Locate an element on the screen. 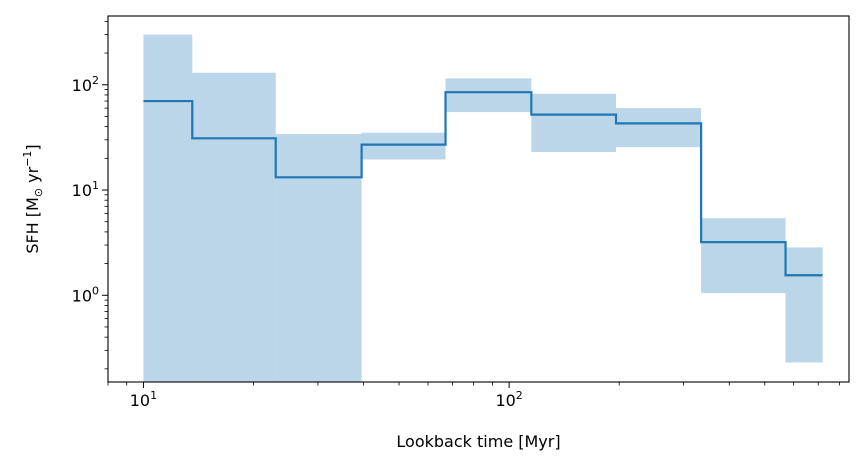 The width and height of the screenshot is (863, 468). x-tick-label: 10¹ is located at coordinates (143, 399).